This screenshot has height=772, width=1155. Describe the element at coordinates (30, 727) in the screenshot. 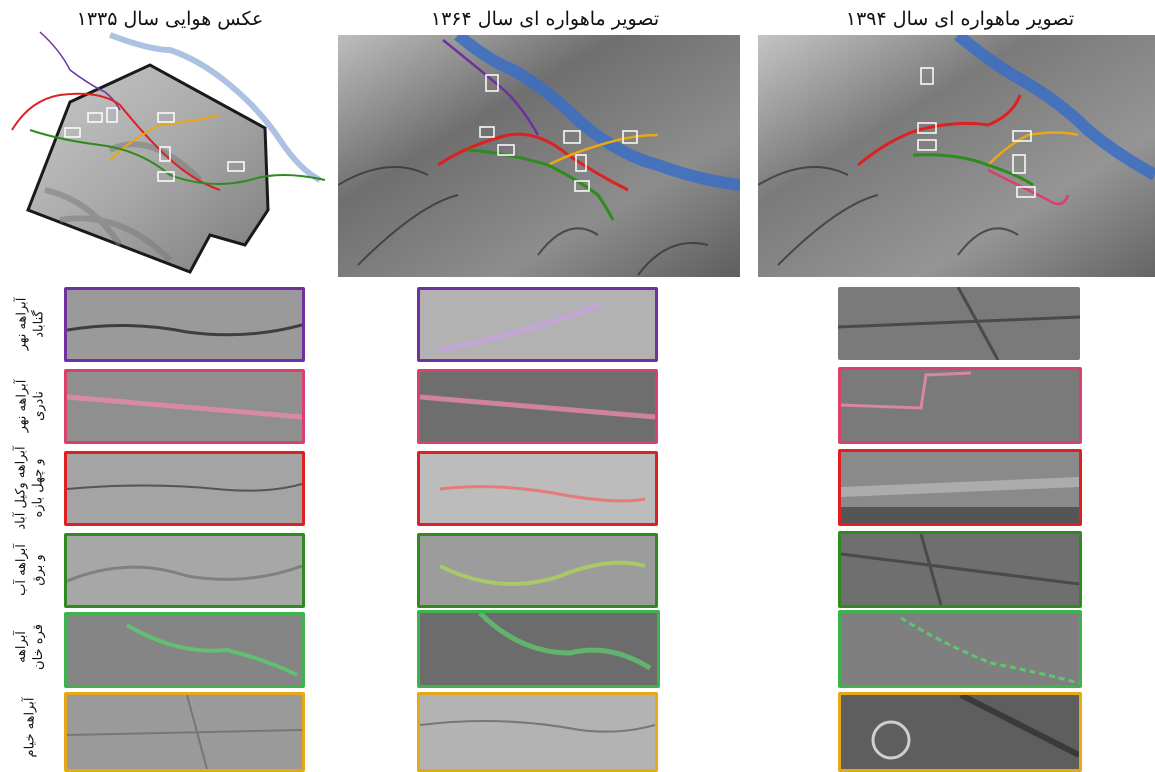

I see `row-label-khayam: آبراهه خیام` at that location.